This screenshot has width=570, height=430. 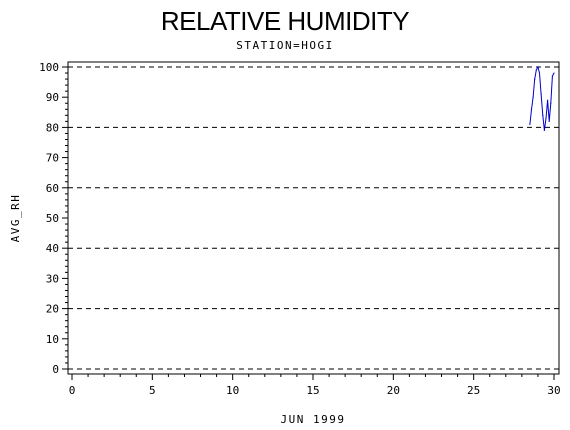 What do you see at coordinates (152, 390) in the screenshot?
I see `x-tick-label: 5` at bounding box center [152, 390].